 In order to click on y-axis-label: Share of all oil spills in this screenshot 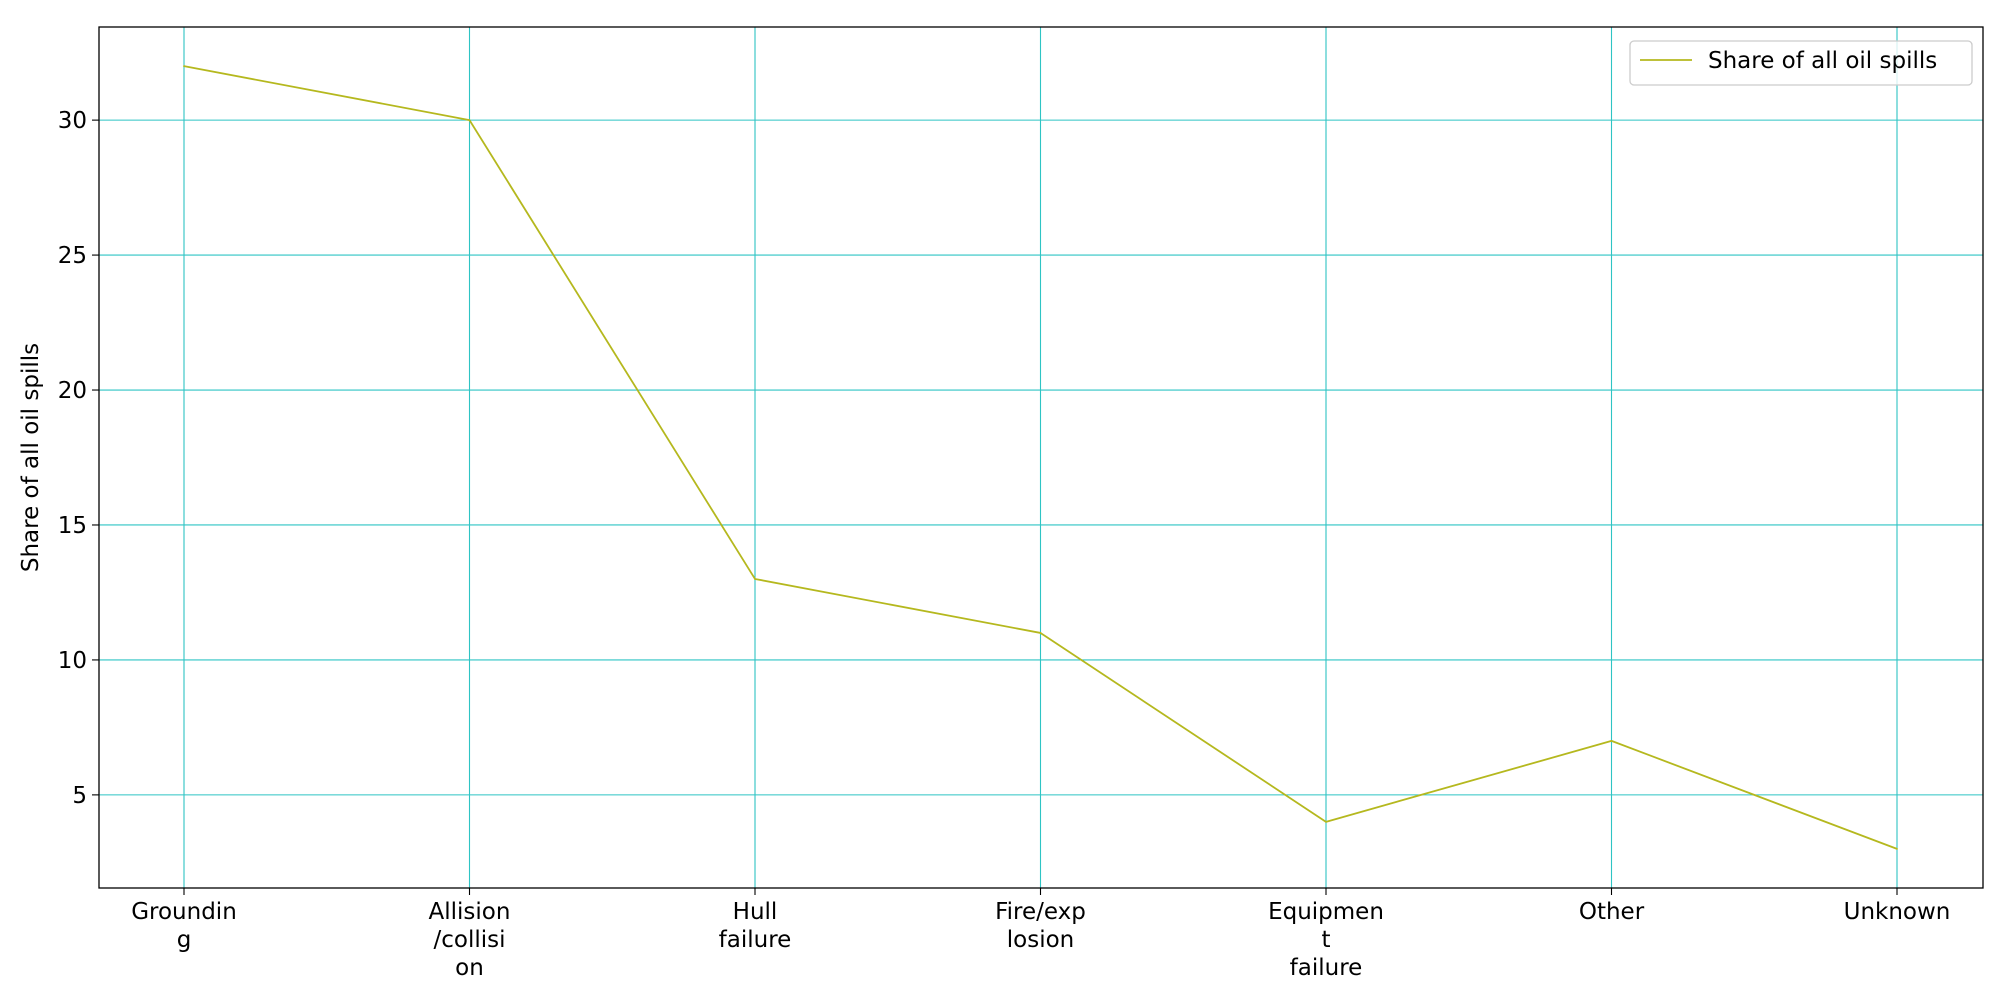, I will do `click(31, 457)`.